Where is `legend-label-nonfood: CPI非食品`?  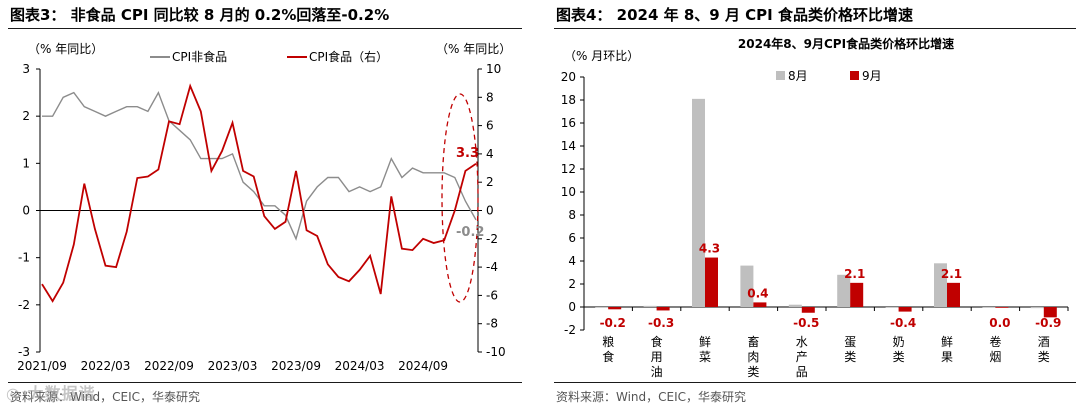 legend-label-nonfood: CPI非食品 is located at coordinates (199, 56).